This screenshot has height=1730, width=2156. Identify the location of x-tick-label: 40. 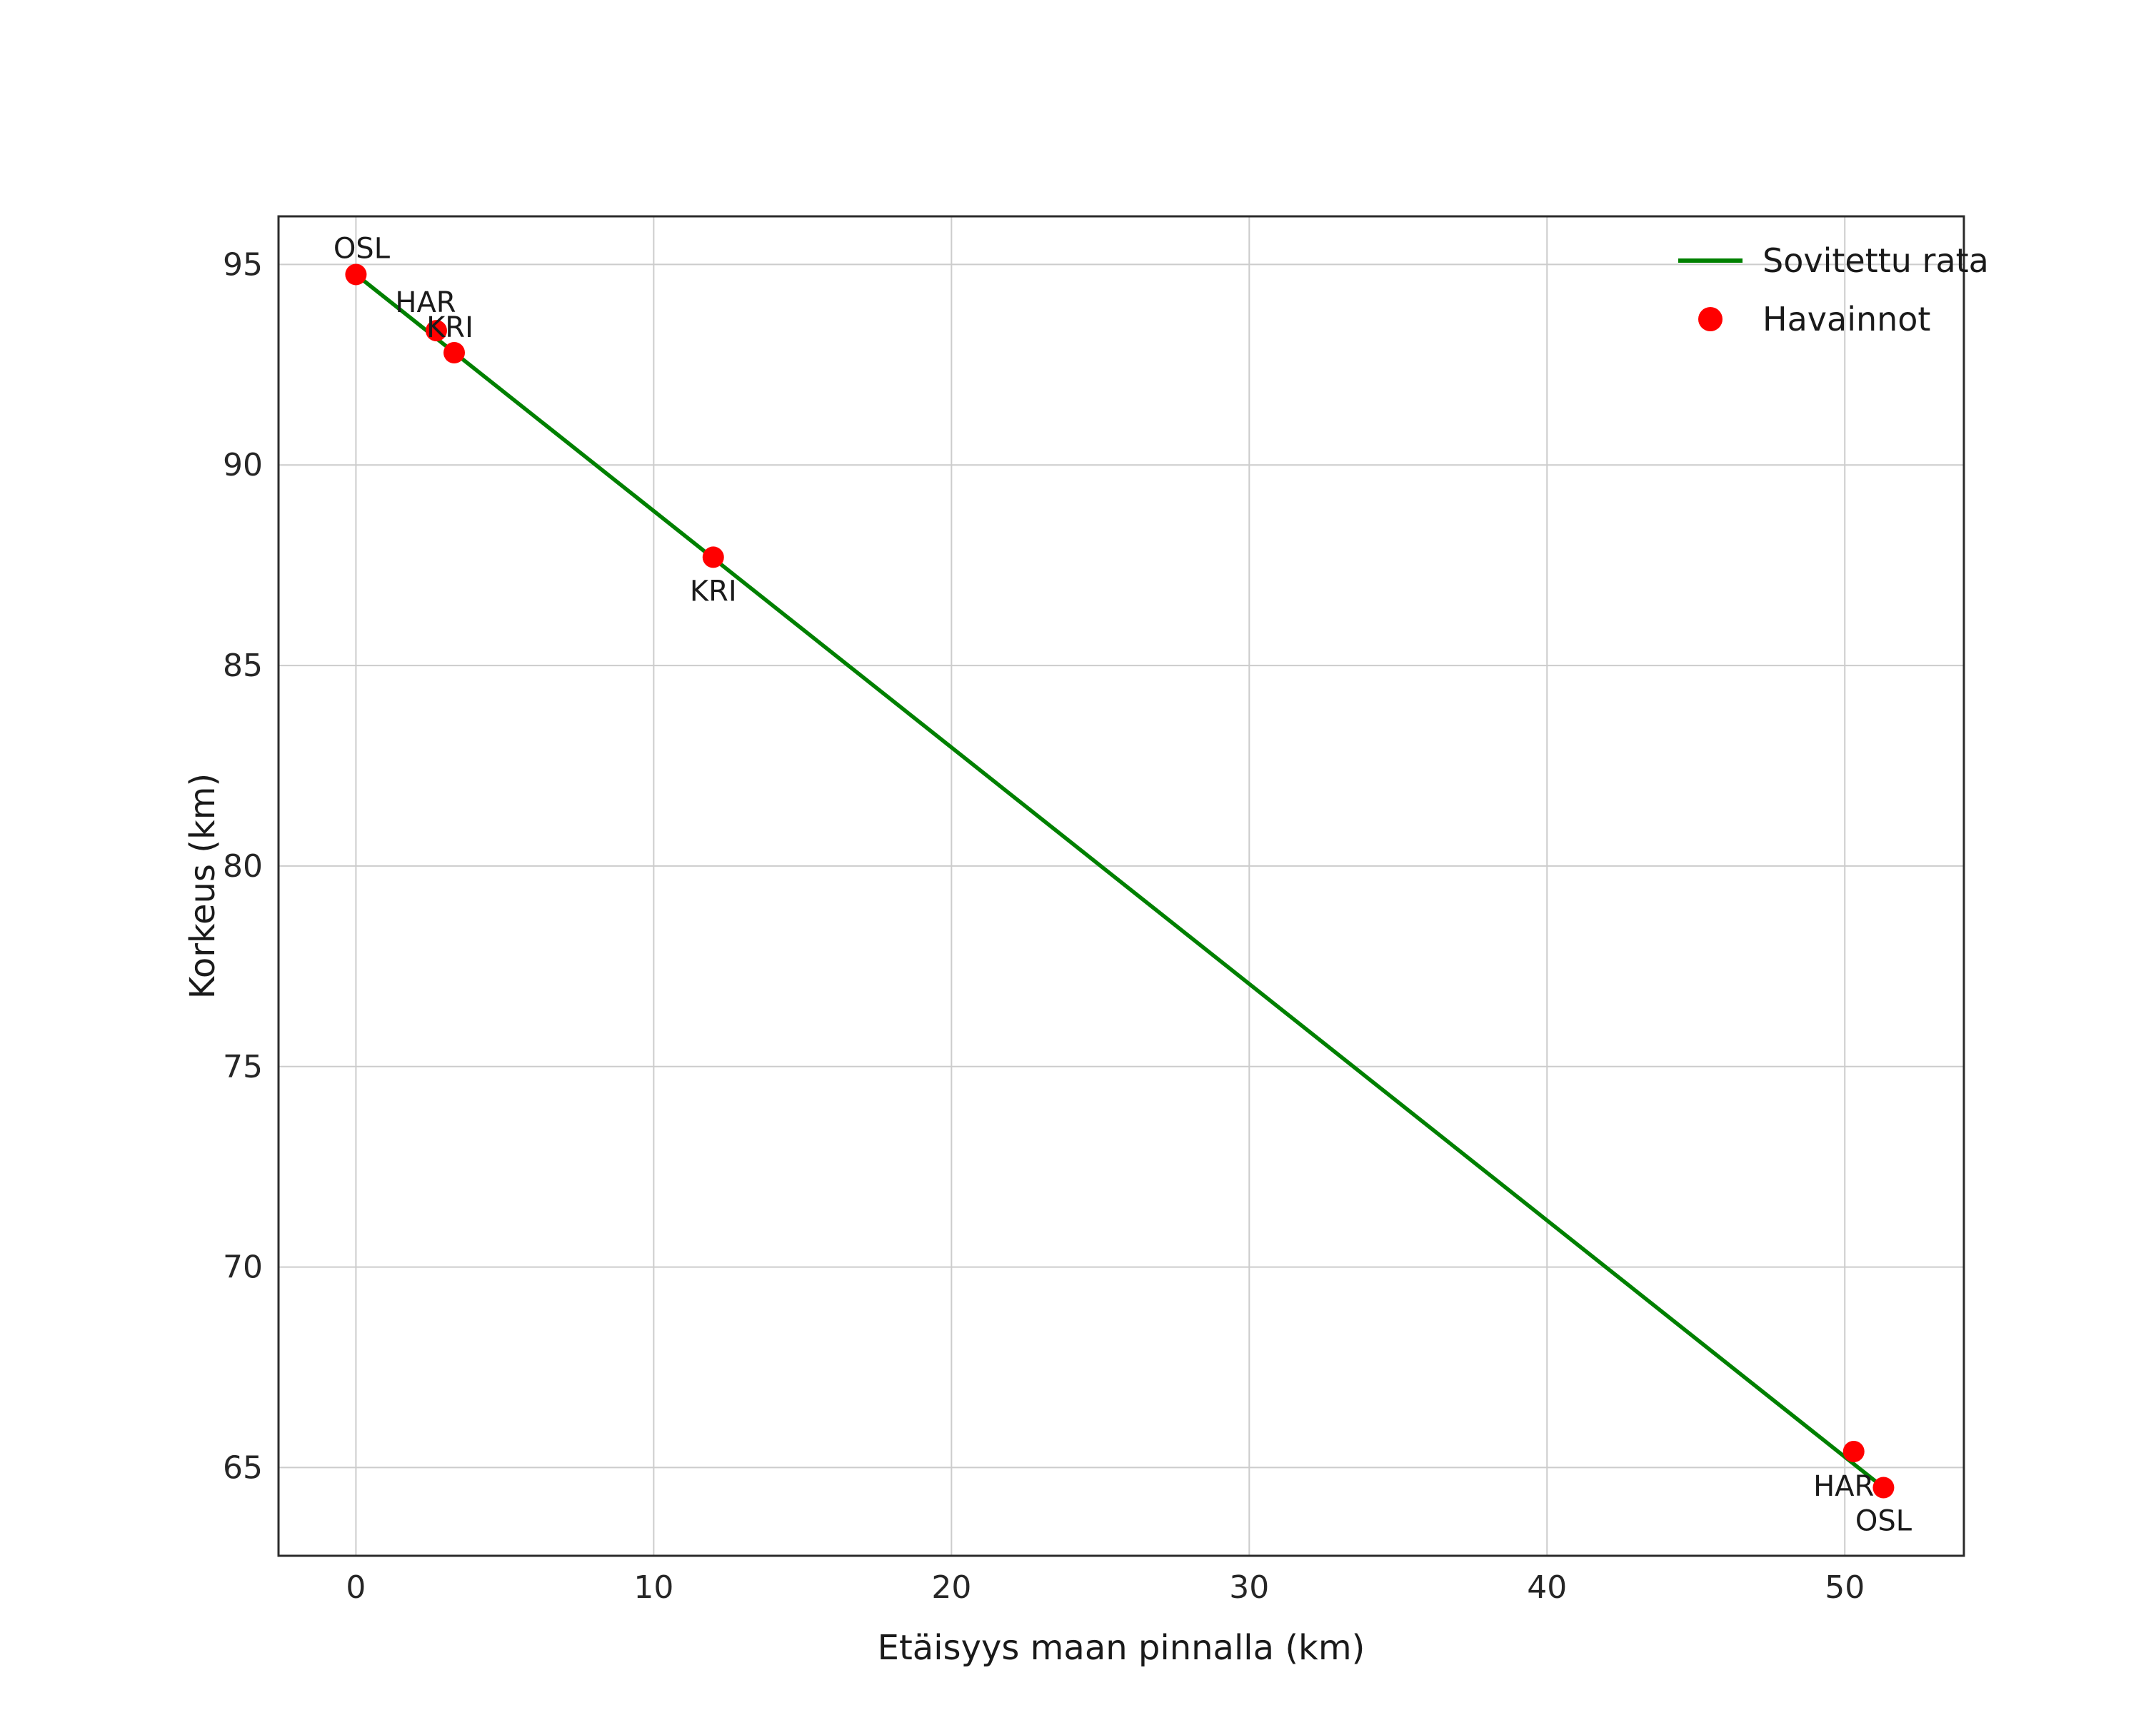
(1547, 1587).